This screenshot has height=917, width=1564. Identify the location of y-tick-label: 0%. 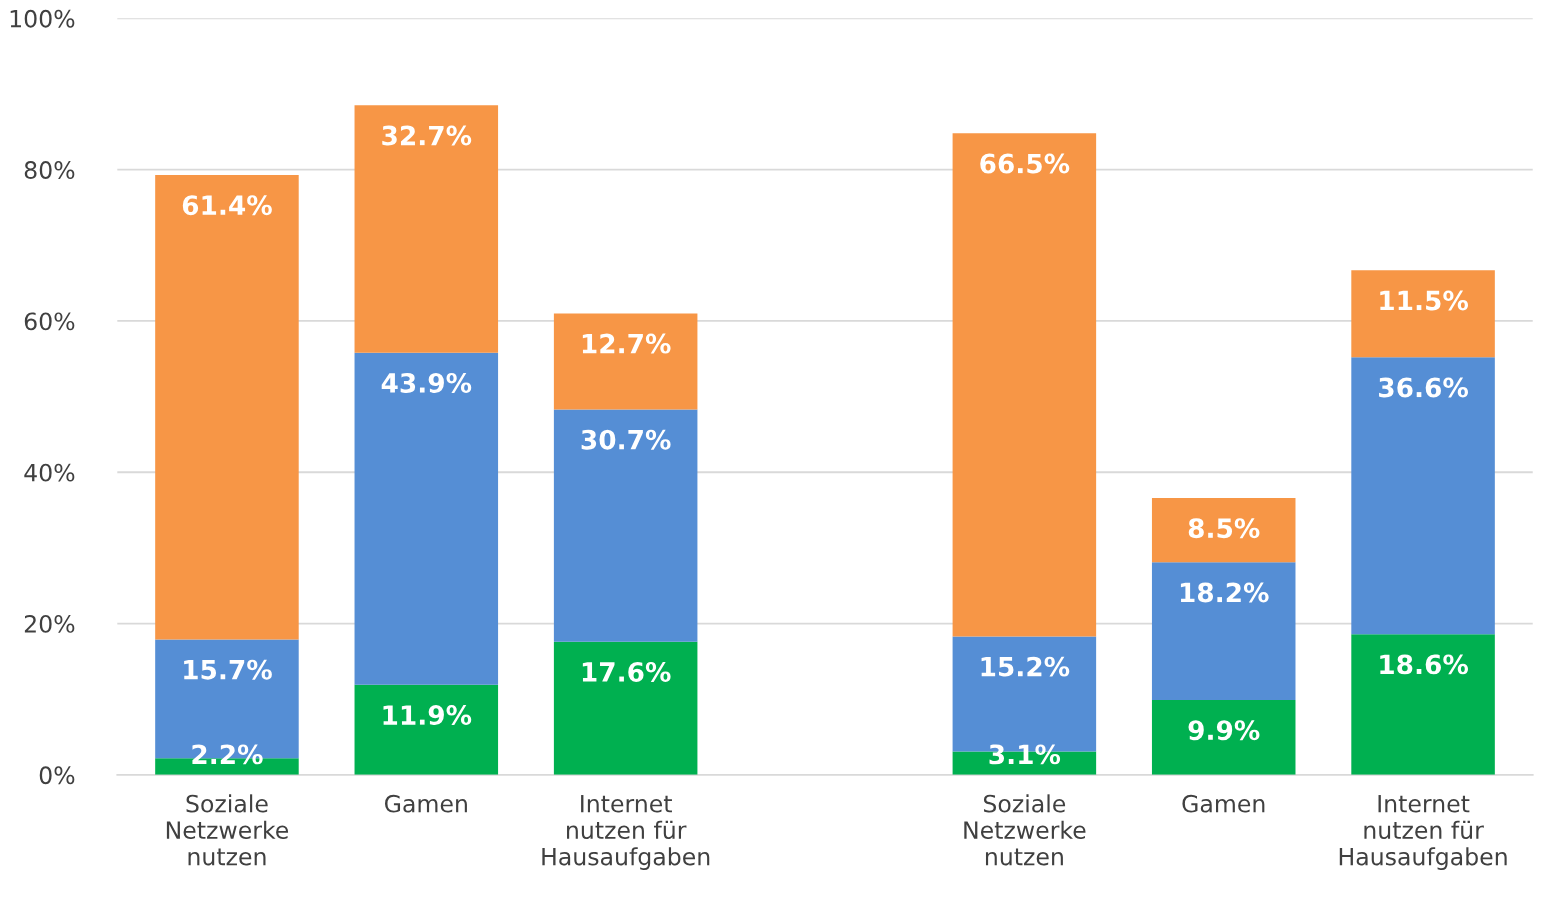
(57, 775).